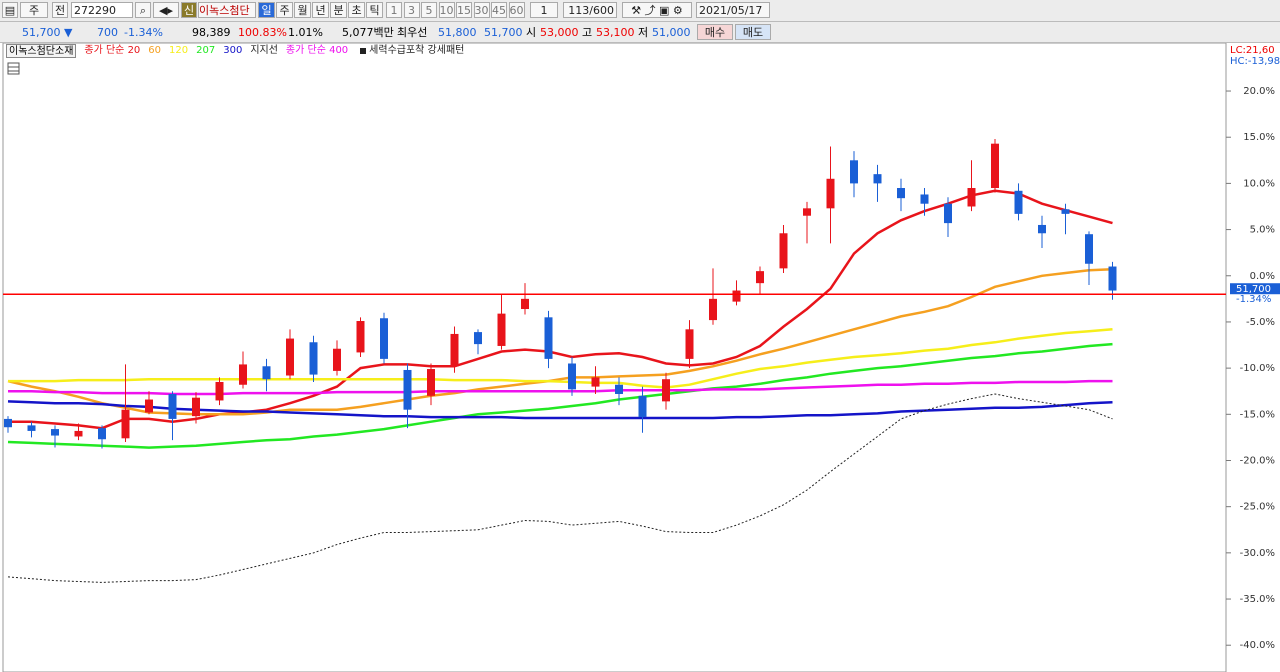 The image size is (1280, 672). I want to click on interval-button: 5, so click(429, 10).